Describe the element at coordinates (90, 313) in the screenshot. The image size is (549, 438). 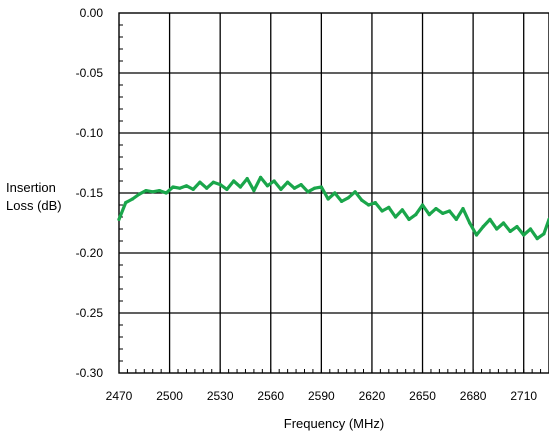
I see `y-tick-label: -0.25` at that location.